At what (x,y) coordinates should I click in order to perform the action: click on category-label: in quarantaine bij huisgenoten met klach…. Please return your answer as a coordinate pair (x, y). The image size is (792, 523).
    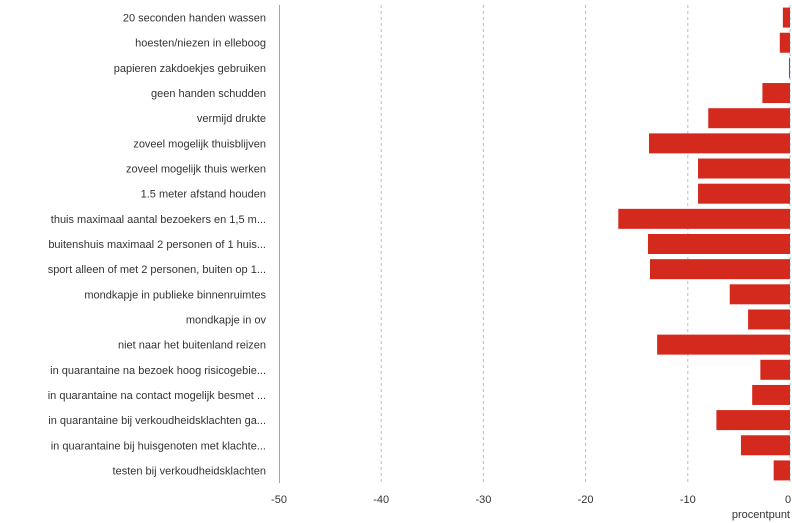
    Looking at the image, I should click on (158, 446).